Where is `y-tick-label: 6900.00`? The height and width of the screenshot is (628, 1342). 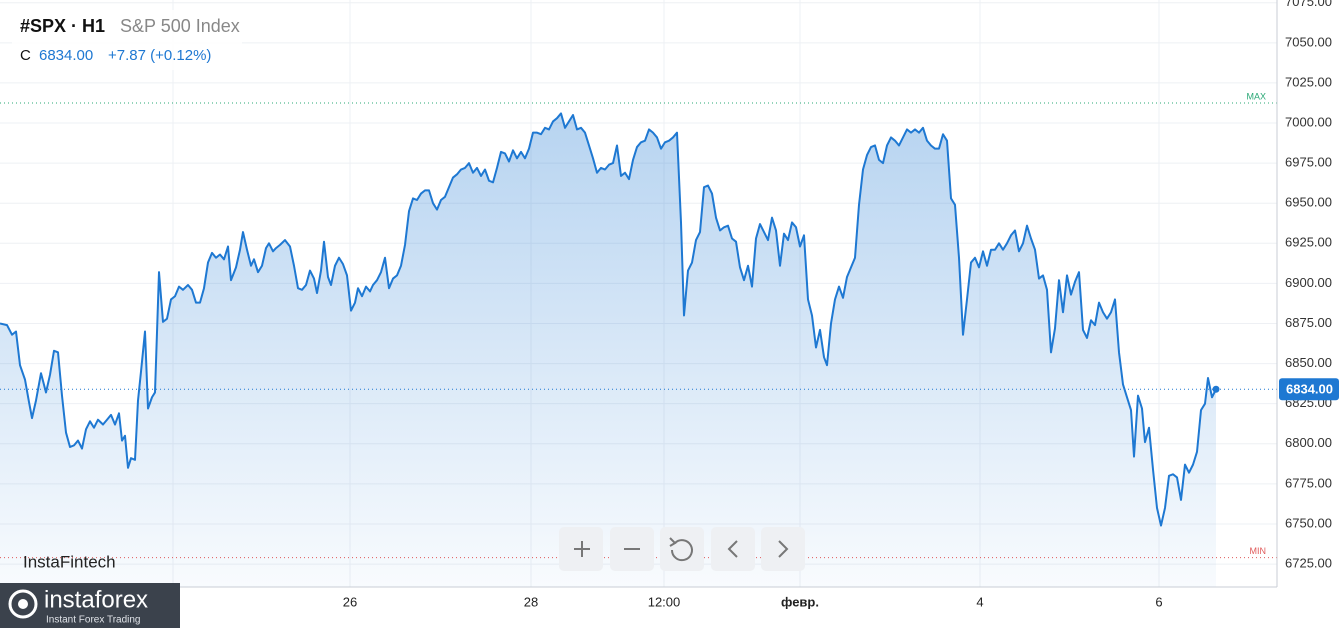 y-tick-label: 6900.00 is located at coordinates (1308, 282).